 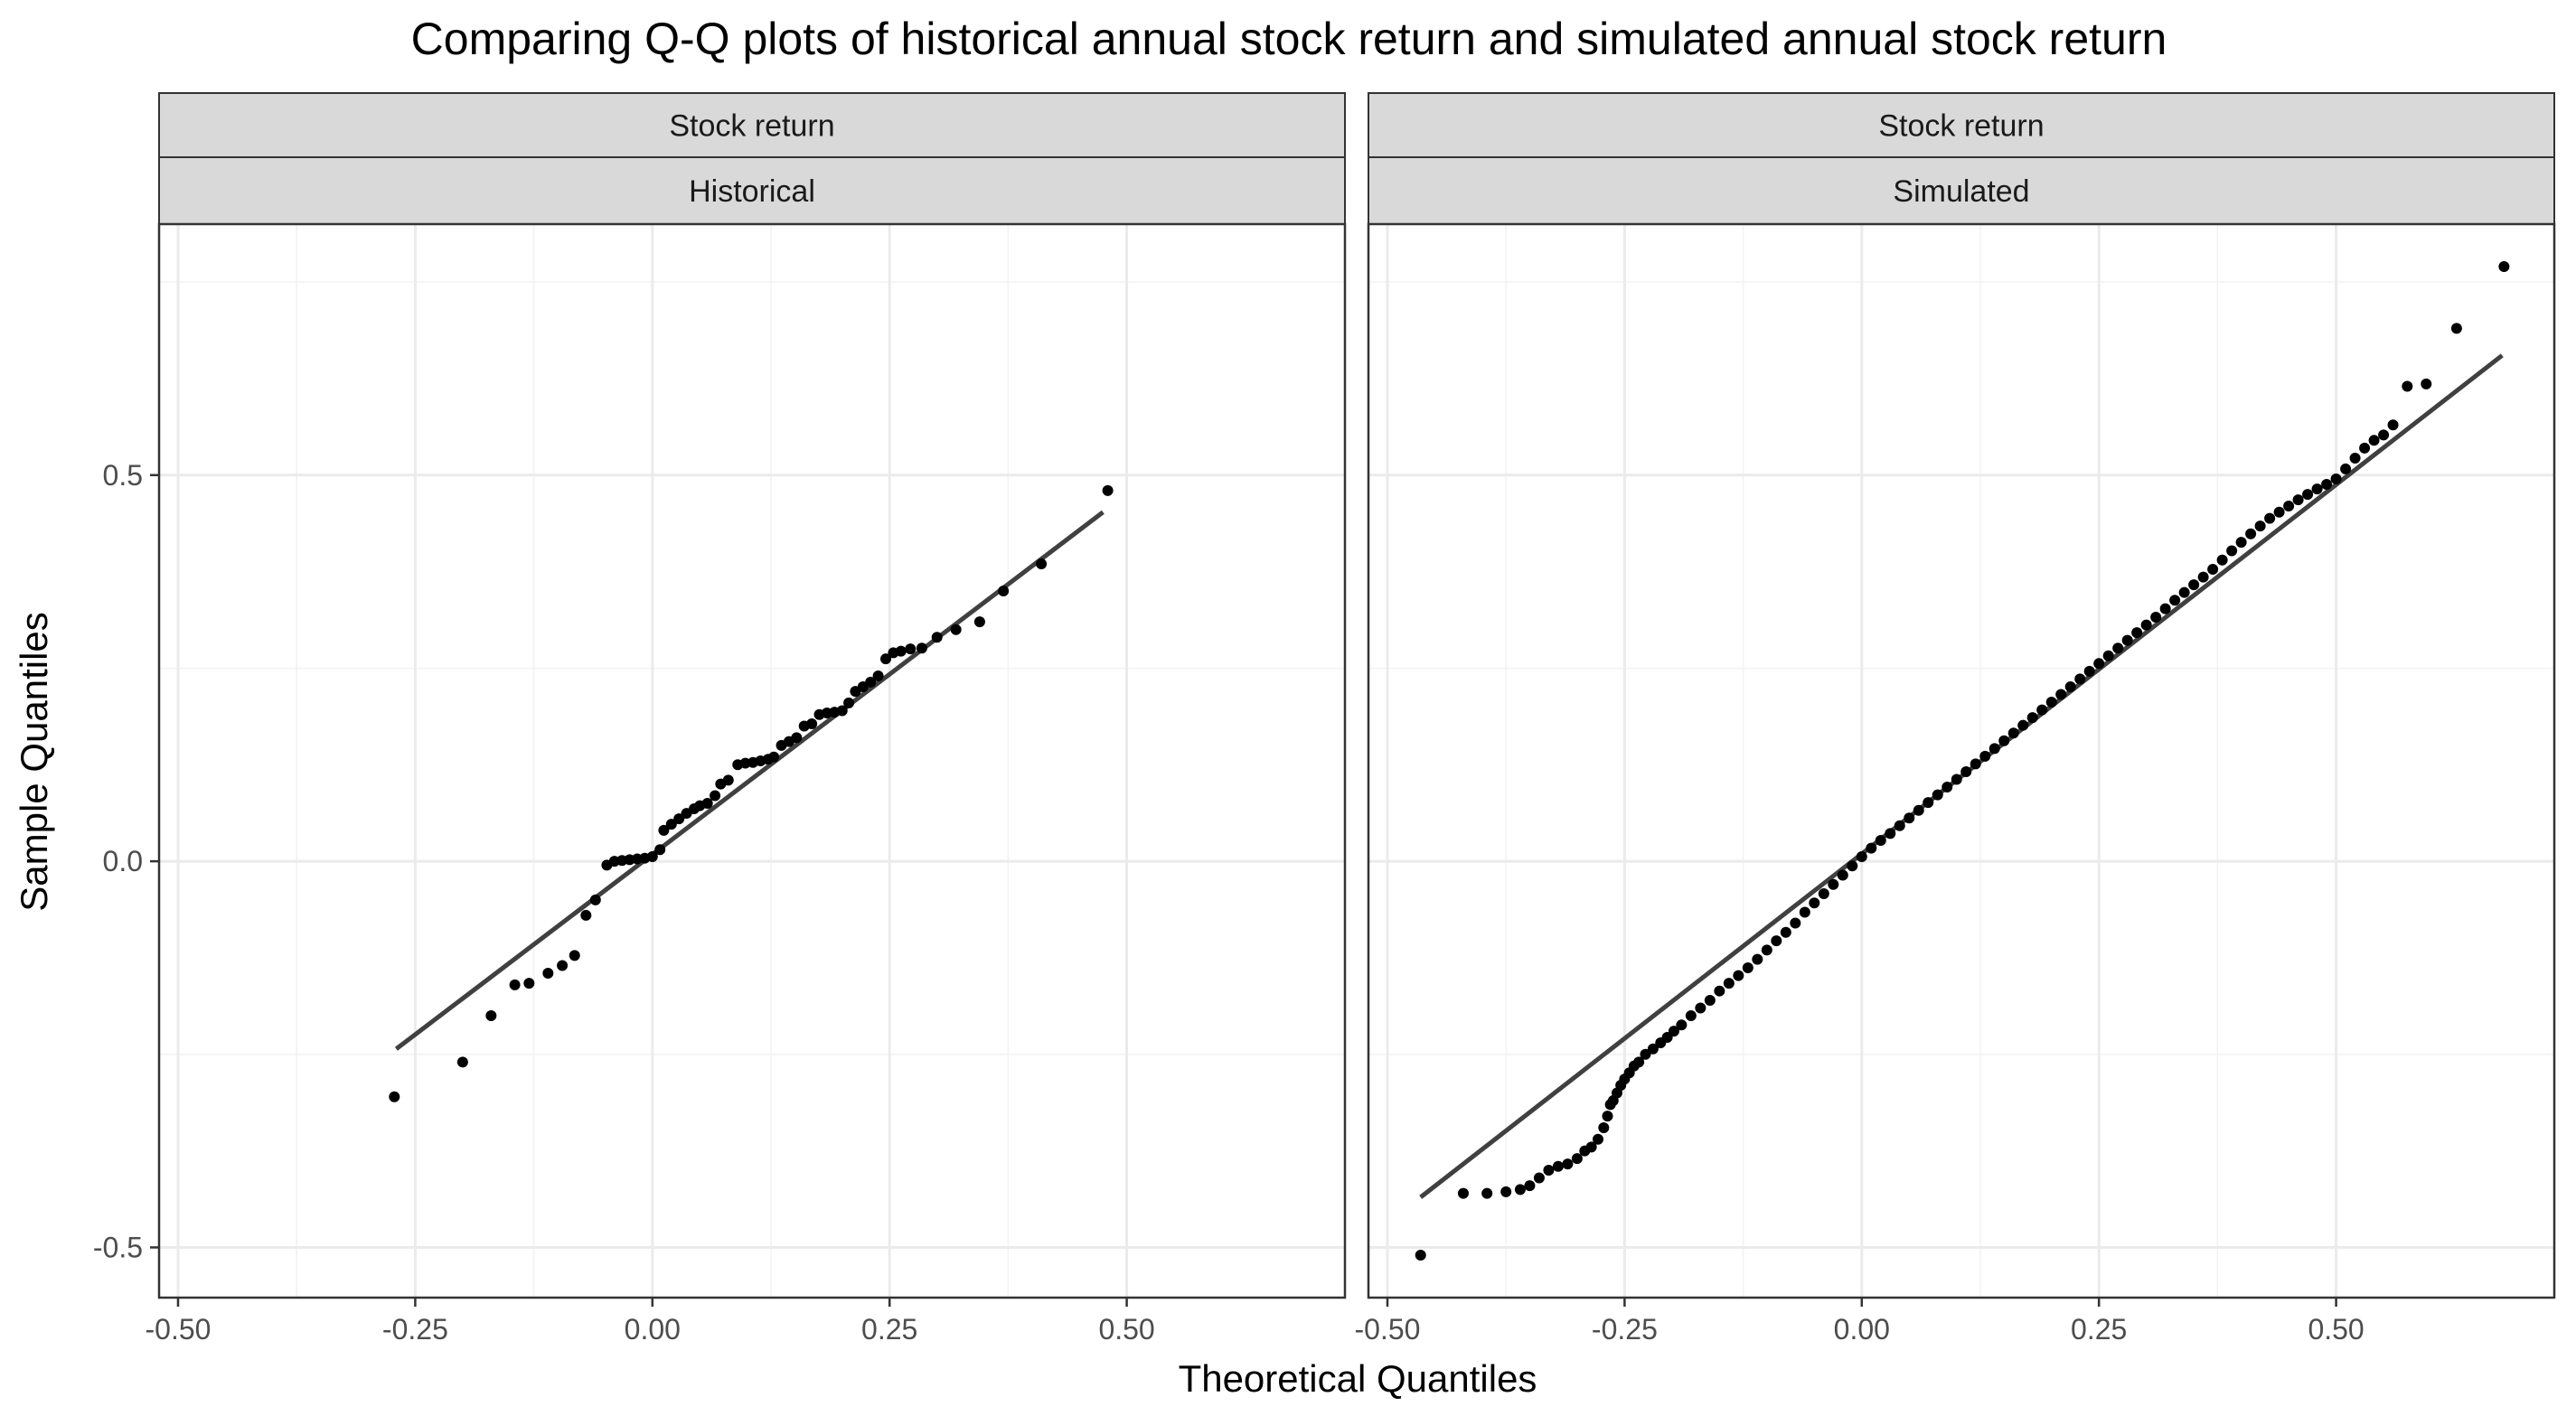 I want to click on strip-top, so click(x=752, y=125).